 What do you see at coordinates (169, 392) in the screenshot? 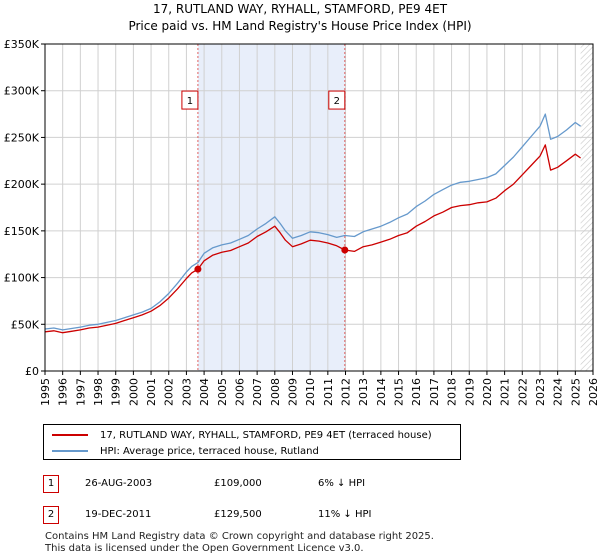
I see `x-tick-label: 2002` at bounding box center [169, 392].